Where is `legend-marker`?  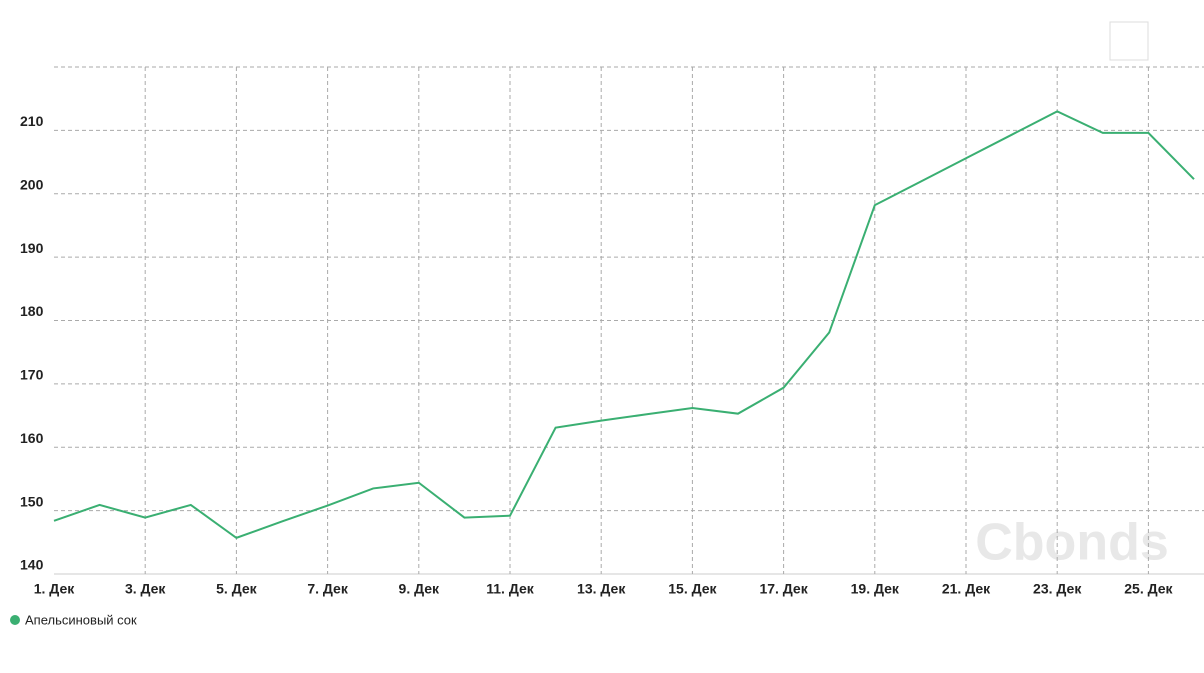
legend-marker is located at coordinates (15, 620).